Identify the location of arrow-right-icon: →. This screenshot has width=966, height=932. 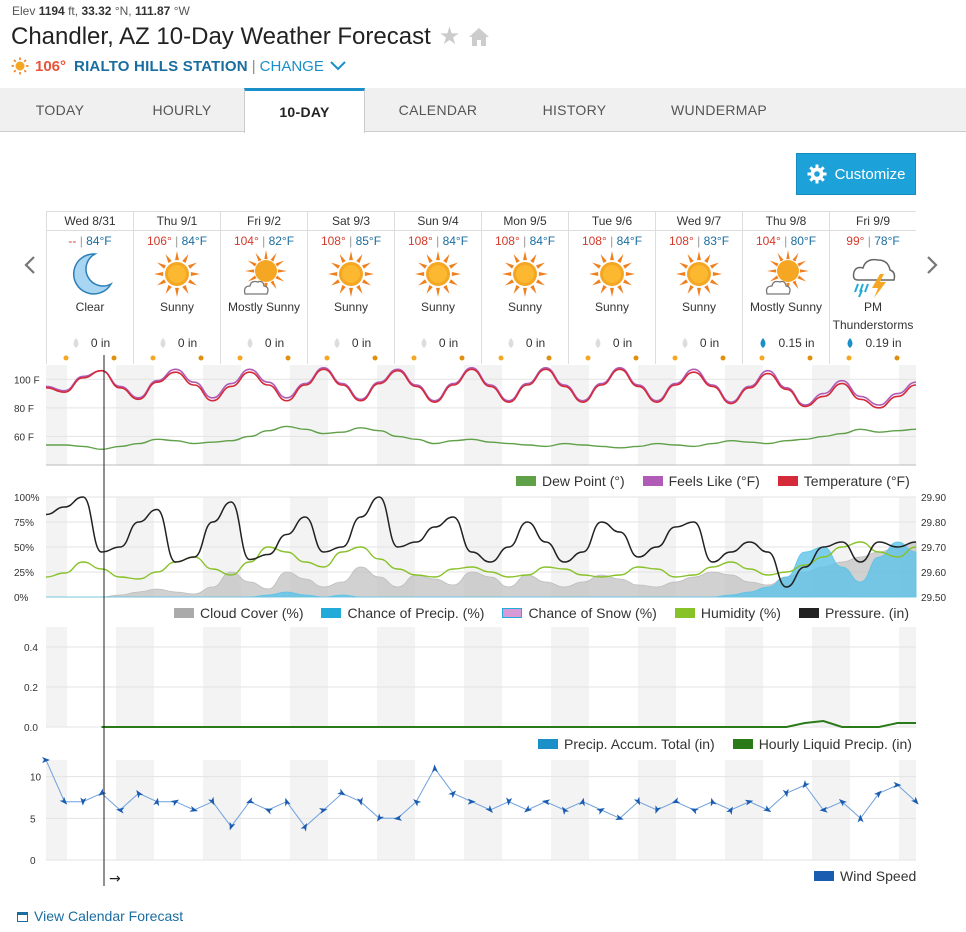
(115, 879).